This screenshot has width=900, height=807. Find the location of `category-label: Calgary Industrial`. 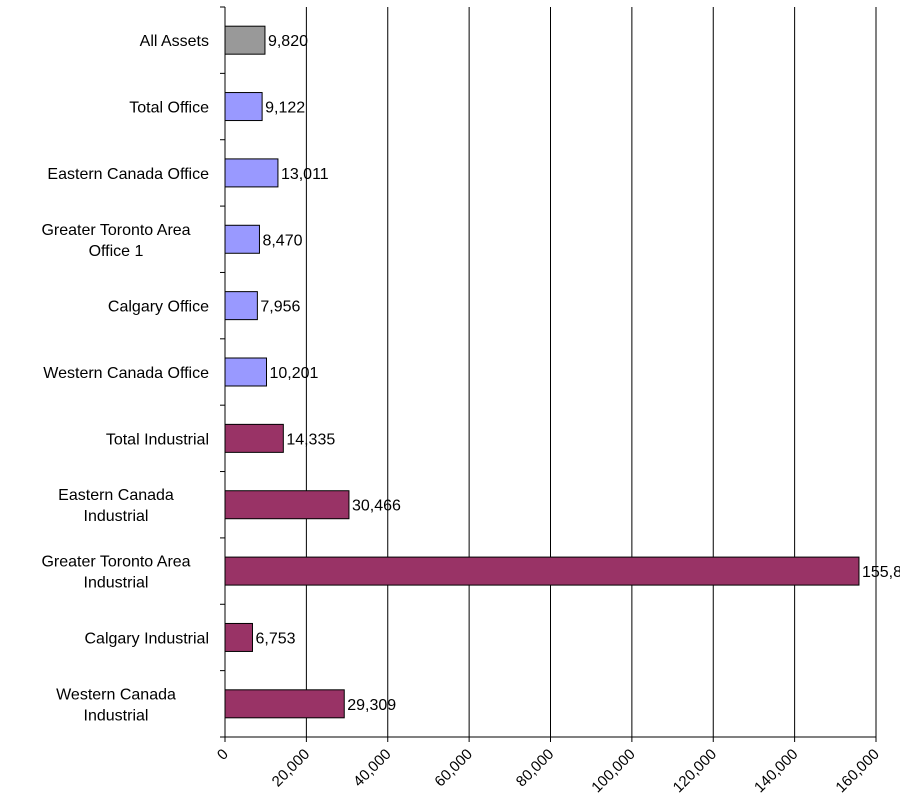

category-label: Calgary Industrial is located at coordinates (147, 638).